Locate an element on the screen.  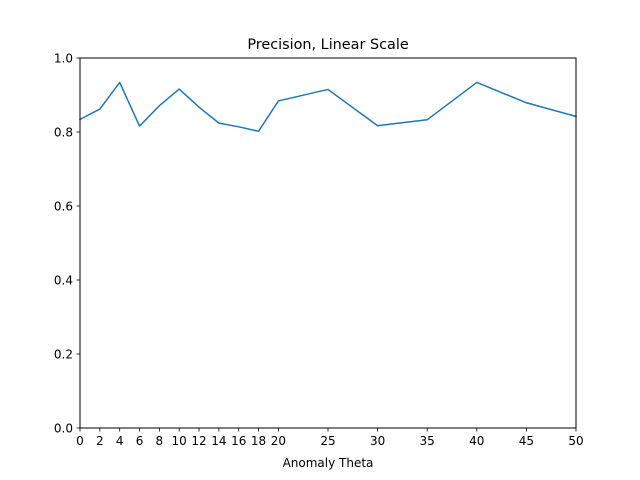
x-tick-label: 50 is located at coordinates (575, 441).